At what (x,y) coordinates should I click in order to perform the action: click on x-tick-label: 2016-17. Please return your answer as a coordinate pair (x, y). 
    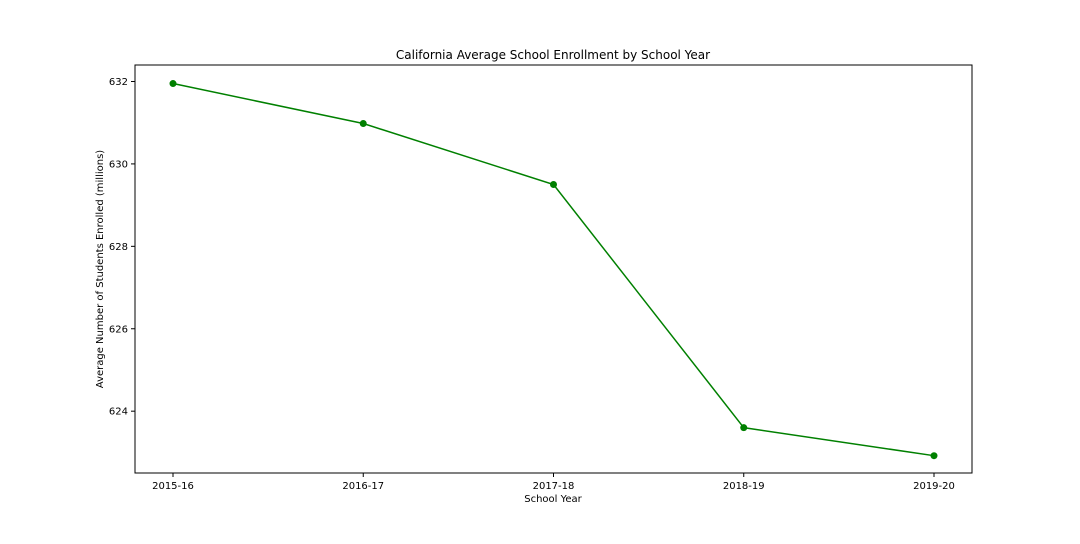
    Looking at the image, I should click on (363, 486).